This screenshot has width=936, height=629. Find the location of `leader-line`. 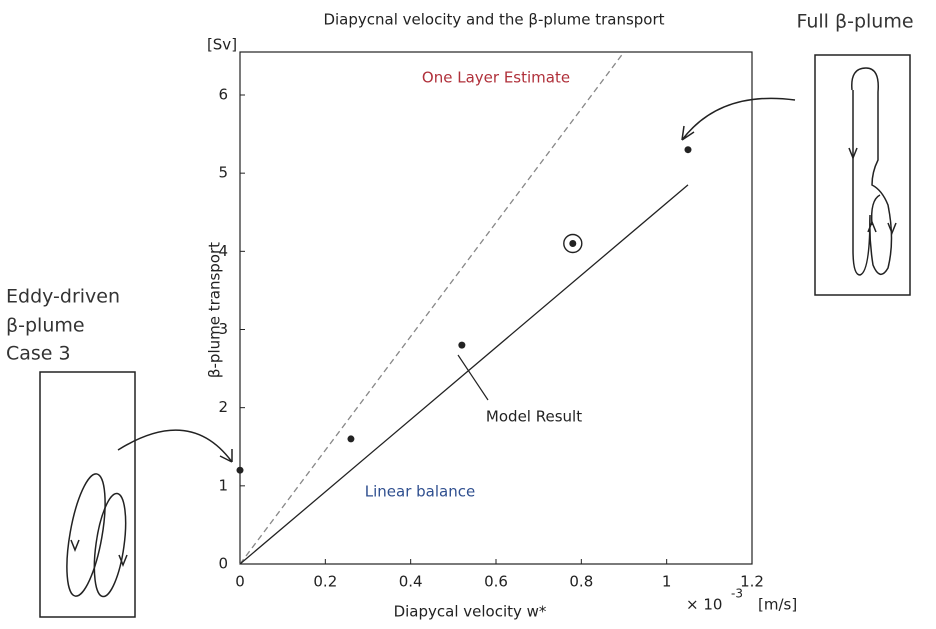

leader-line is located at coordinates (473, 377).